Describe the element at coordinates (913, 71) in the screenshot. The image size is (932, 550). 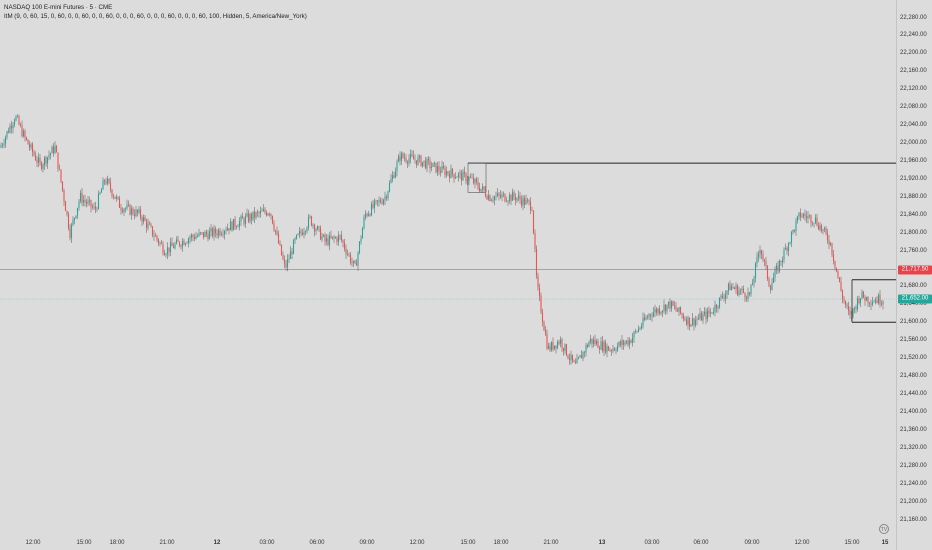
I see `y-tick-label: 22,160.00` at that location.